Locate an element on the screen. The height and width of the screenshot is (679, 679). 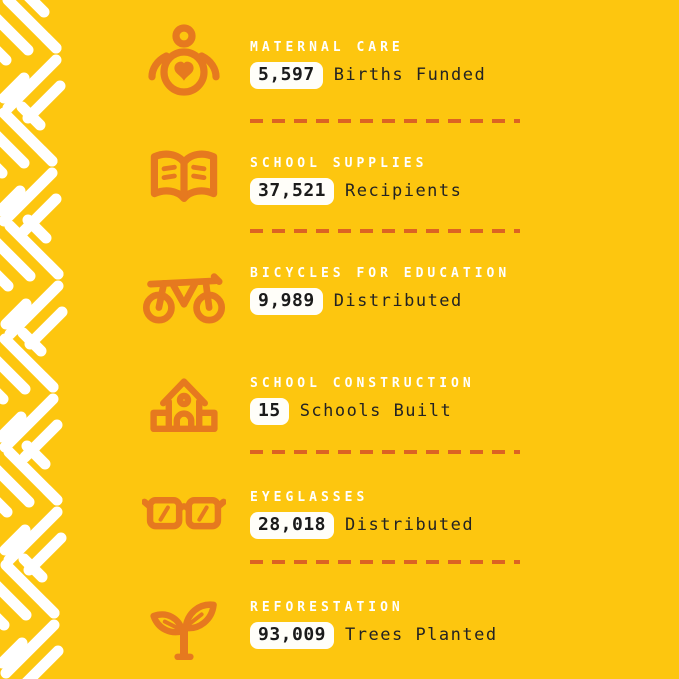
stat-row-reforestation: REFORESTATION 93,009 Trees Planted is located at coordinates (320, 624).